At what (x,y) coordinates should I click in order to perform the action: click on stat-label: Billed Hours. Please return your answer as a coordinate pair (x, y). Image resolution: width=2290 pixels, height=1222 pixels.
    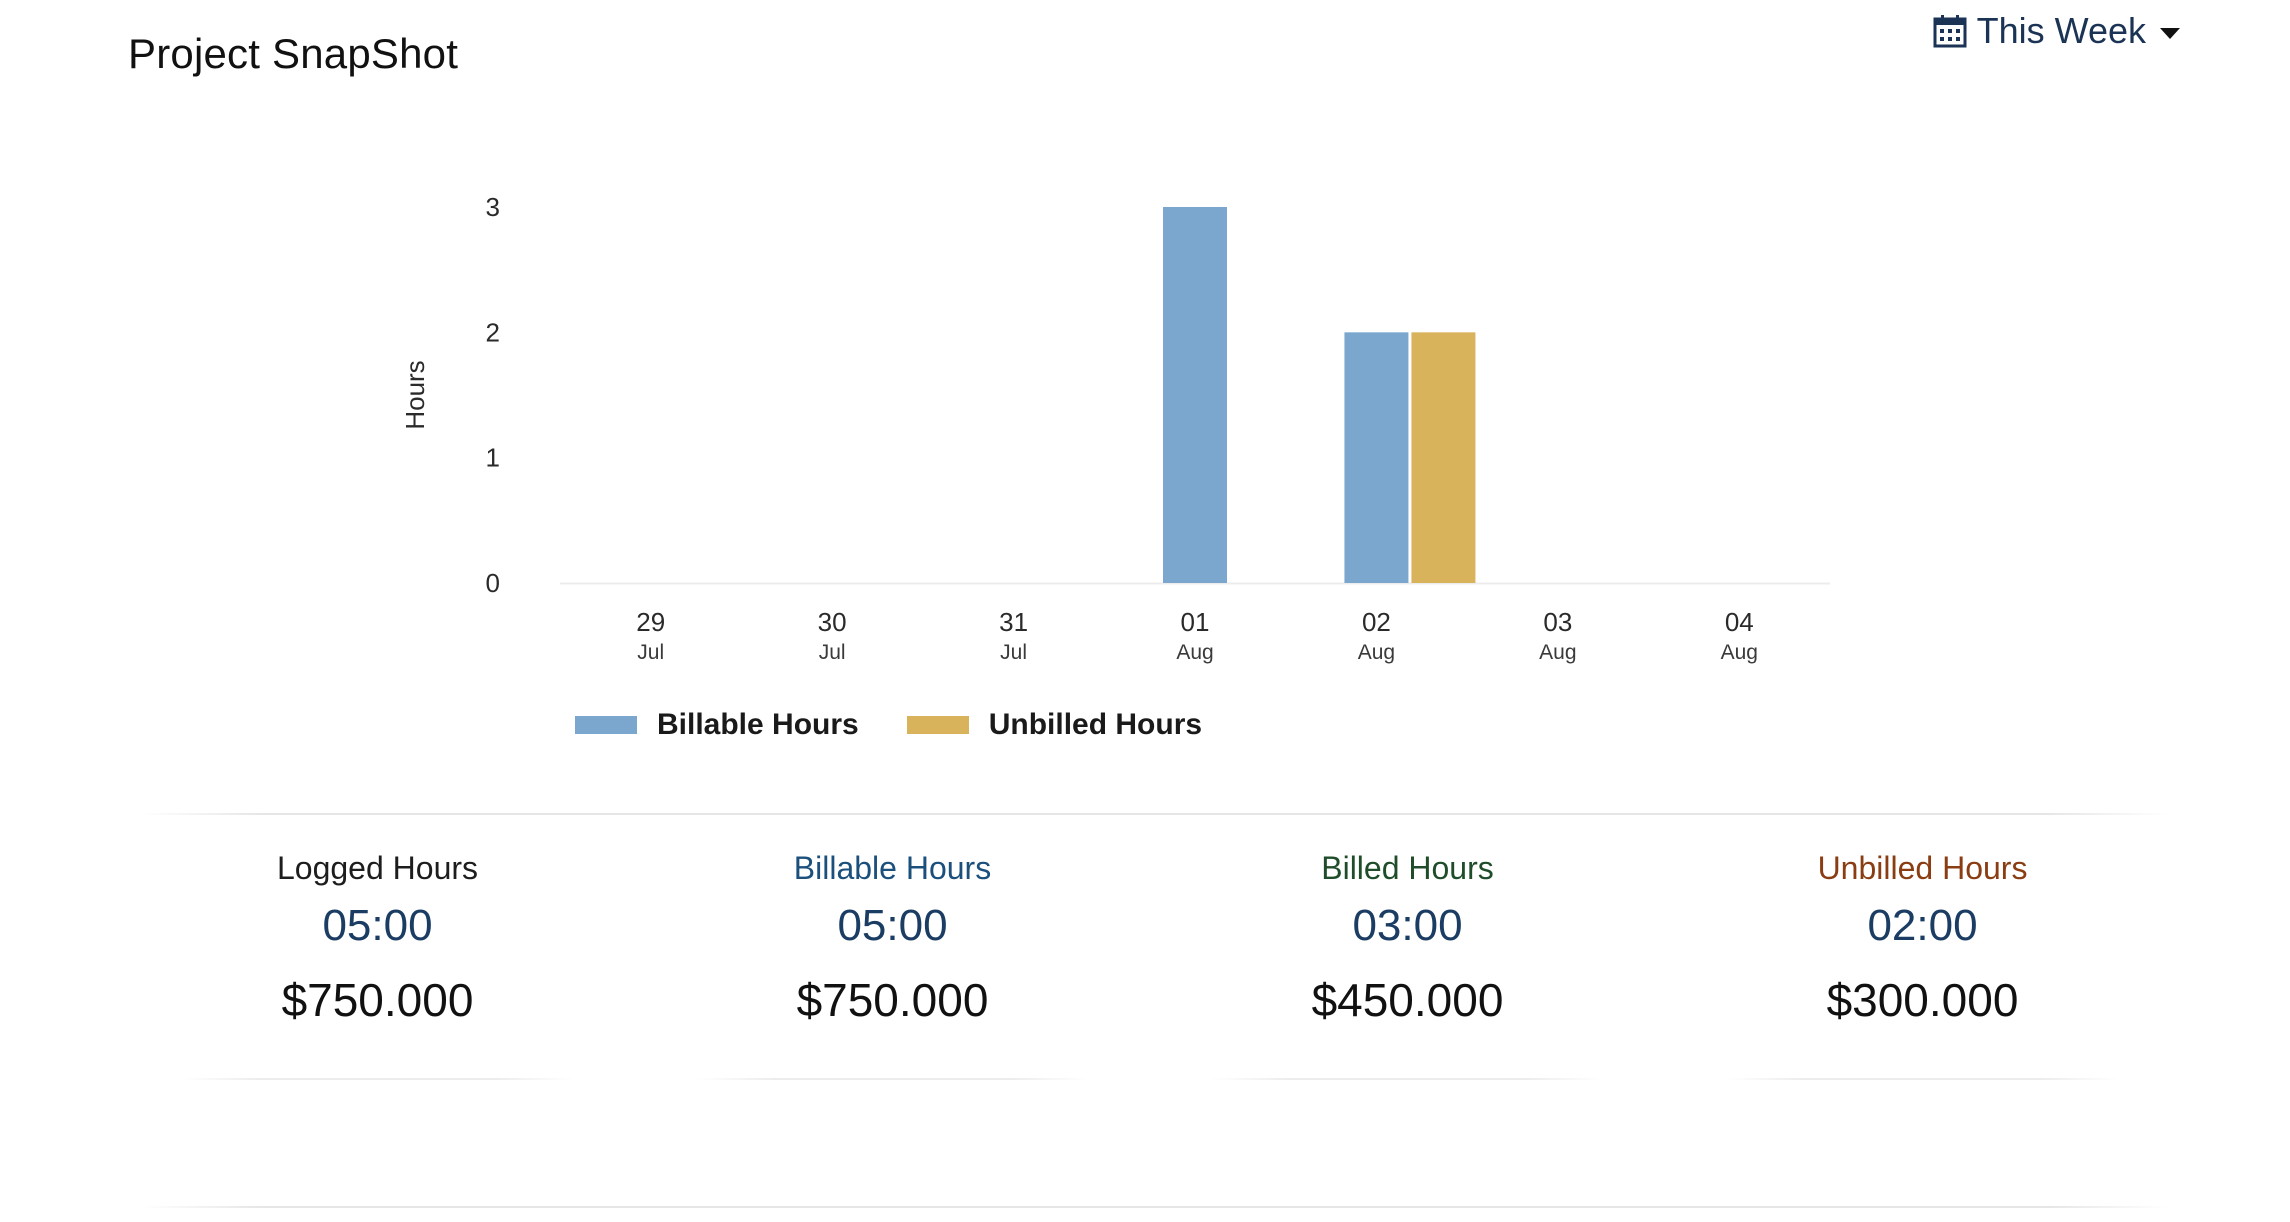
    Looking at the image, I should click on (1407, 868).